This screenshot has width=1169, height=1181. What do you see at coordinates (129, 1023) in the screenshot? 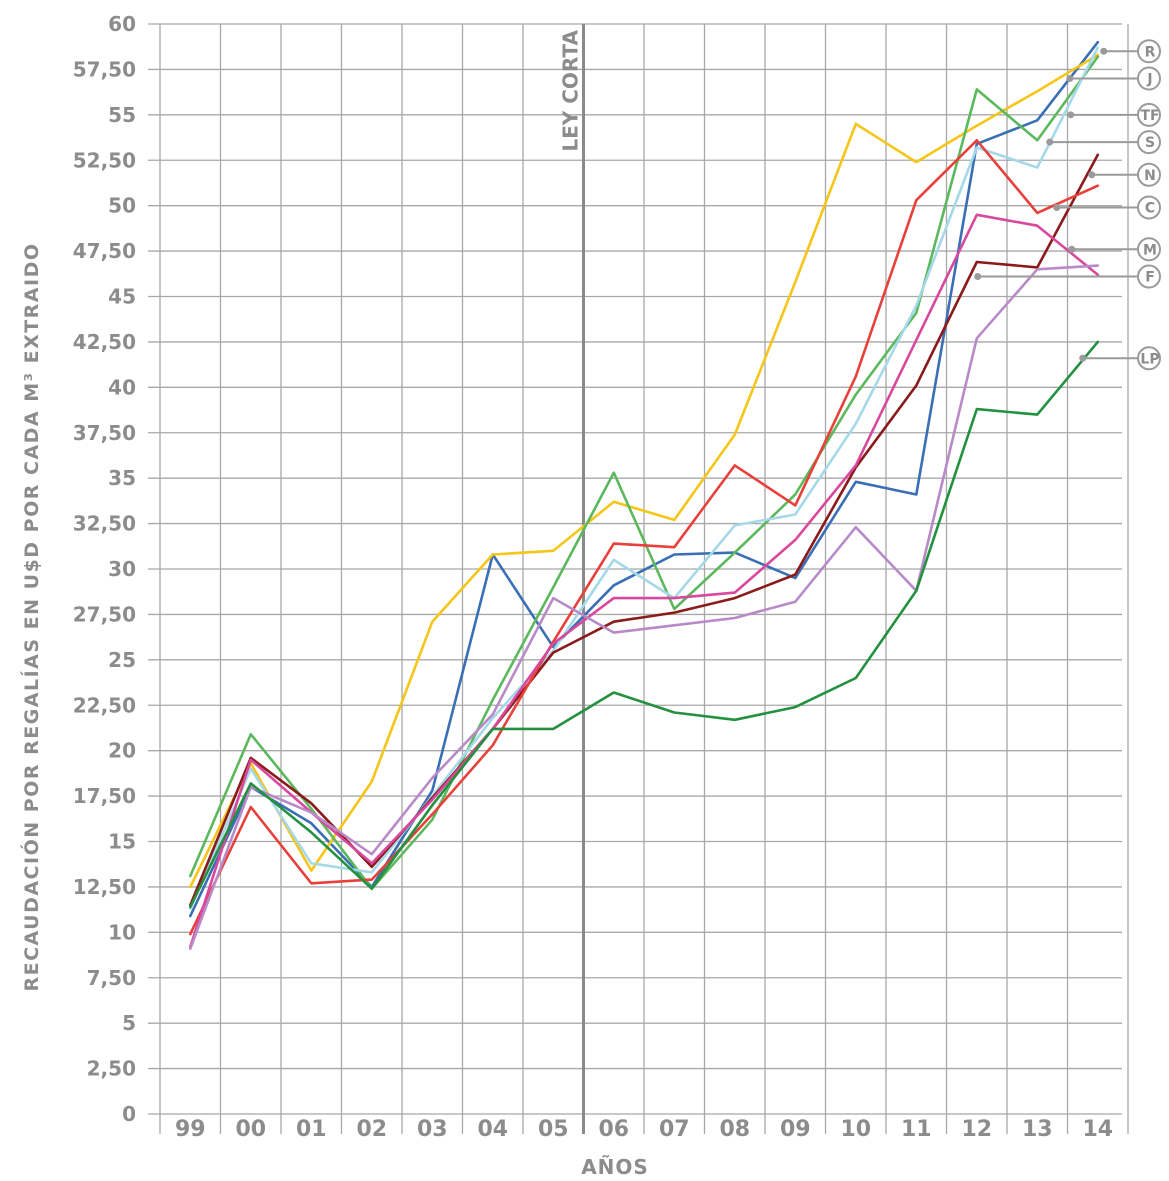
I see `y-tick-label: 5` at bounding box center [129, 1023].